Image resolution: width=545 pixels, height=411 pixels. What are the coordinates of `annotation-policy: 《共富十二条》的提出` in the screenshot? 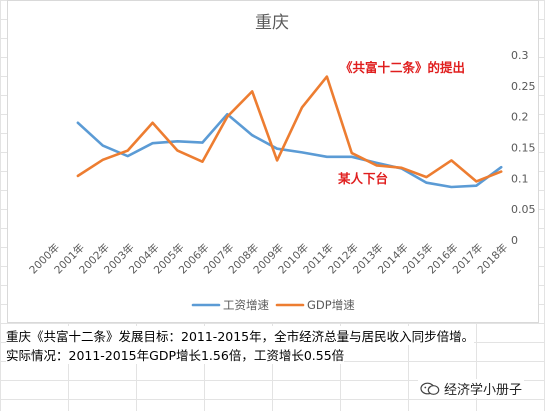 It's located at (402, 67).